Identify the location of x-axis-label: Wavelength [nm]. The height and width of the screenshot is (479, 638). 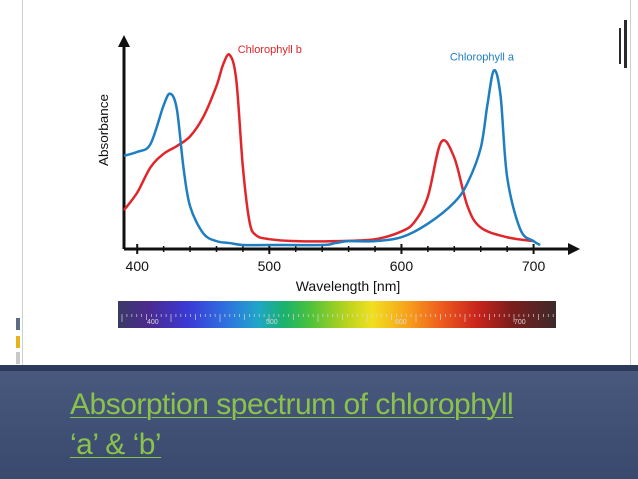
(348, 286).